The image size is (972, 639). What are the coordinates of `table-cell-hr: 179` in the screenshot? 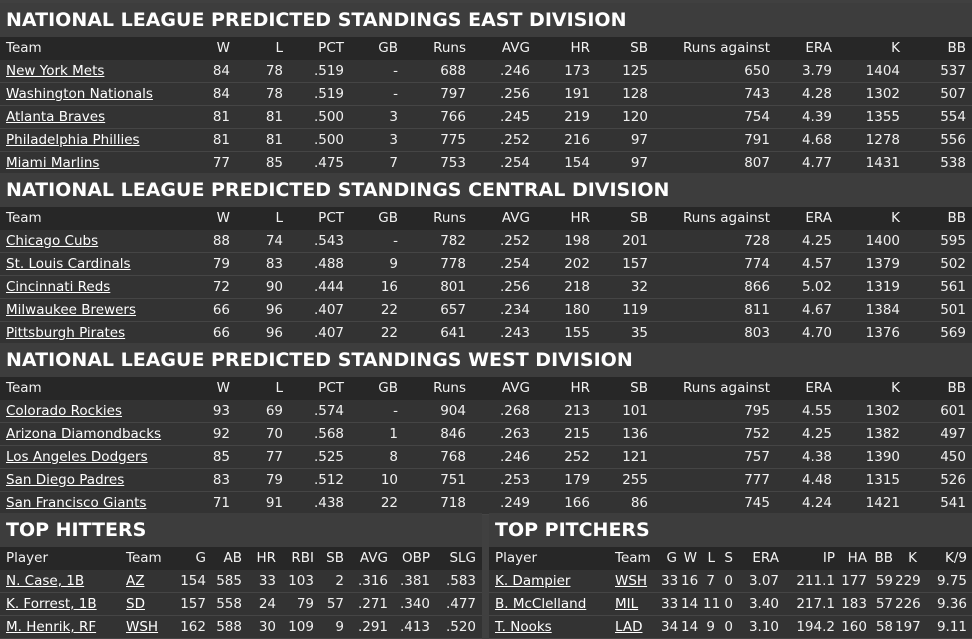 It's located at (577, 480).